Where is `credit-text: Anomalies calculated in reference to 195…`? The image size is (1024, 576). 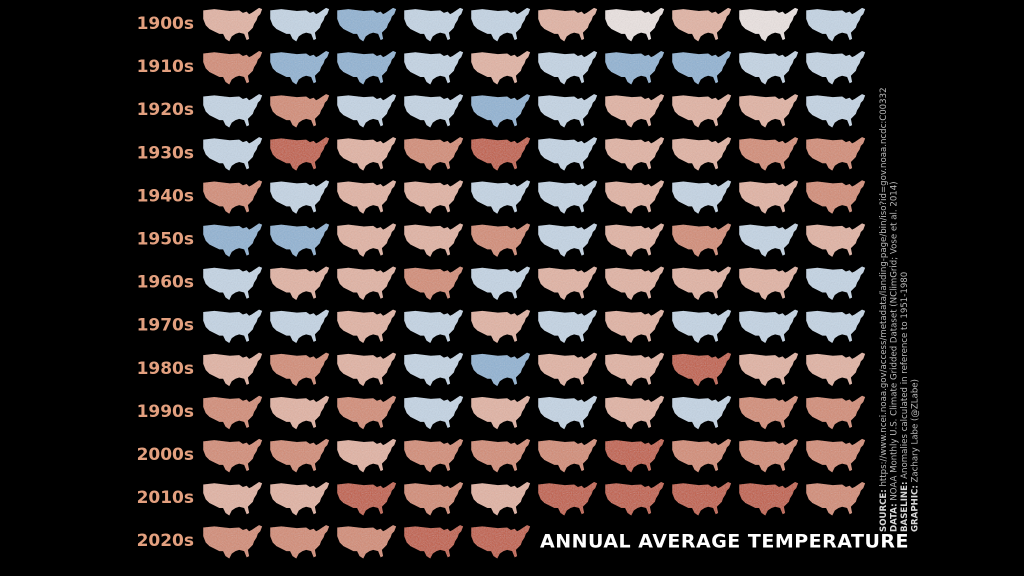
credit-text: Anomalies calculated in reference to 195… is located at coordinates (905, 375).